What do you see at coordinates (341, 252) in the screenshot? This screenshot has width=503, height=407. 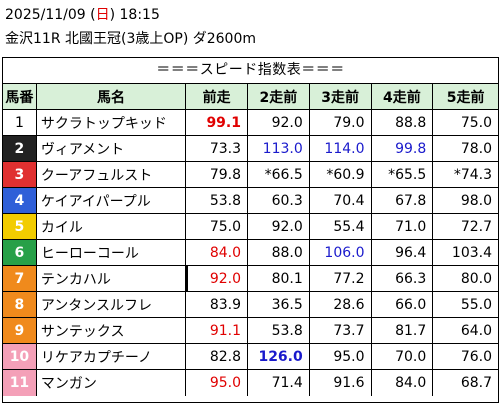 I see `speed-index-cell: 106.0` at bounding box center [341, 252].